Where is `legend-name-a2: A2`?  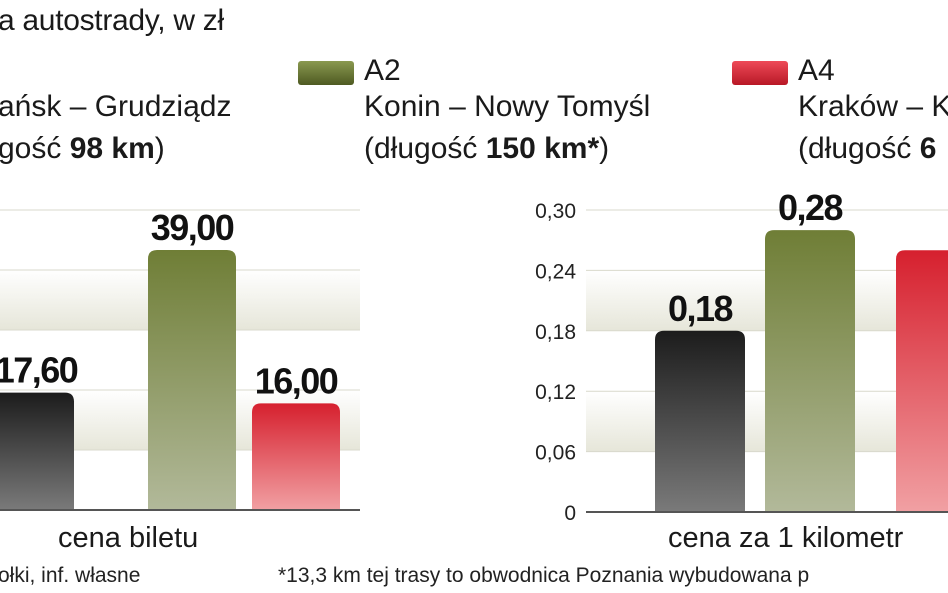 legend-name-a2: A2 is located at coordinates (382, 70).